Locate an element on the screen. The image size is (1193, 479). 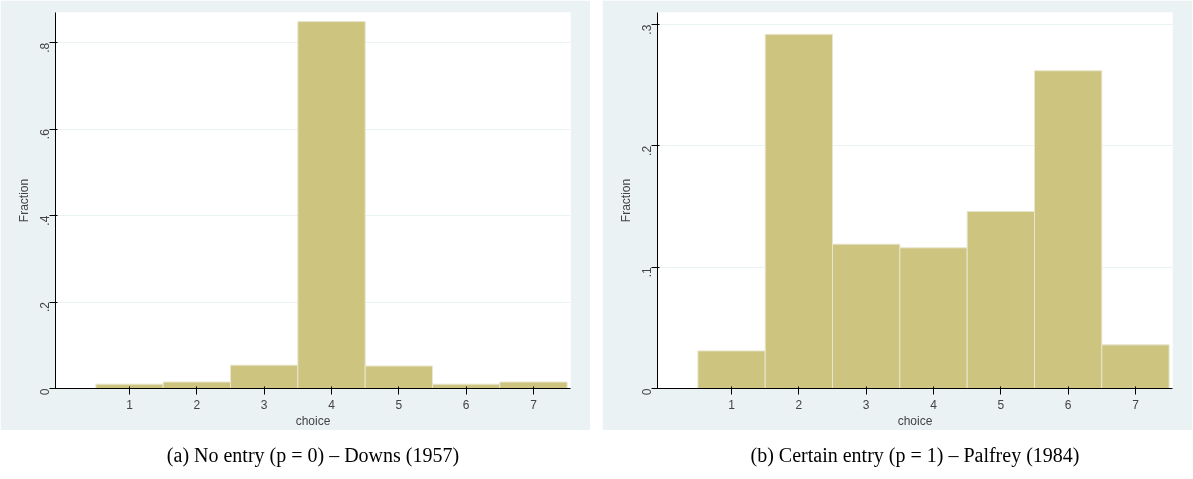
text: (a) No entry (p = 0) – Downs (1957) is located at coordinates (313, 456).